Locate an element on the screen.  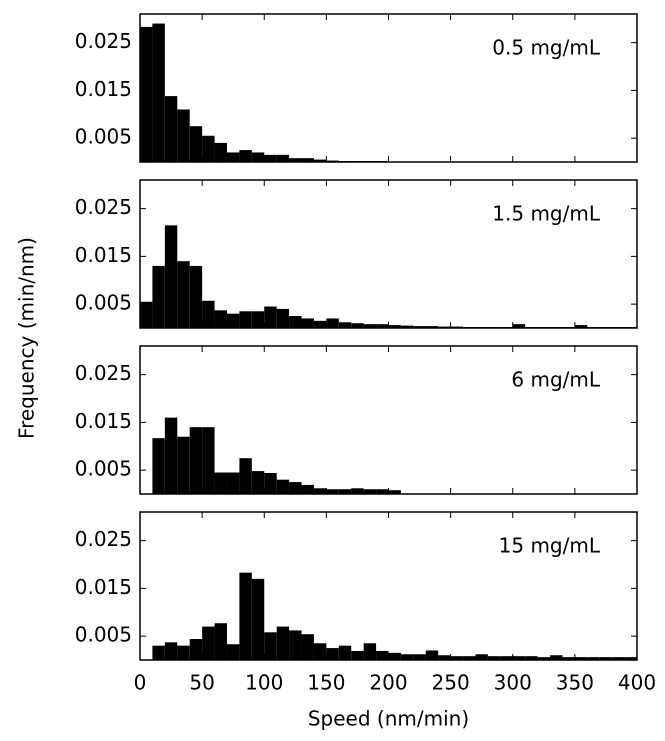
y-axis-label: Frequency (min/nm) is located at coordinates (27, 338).